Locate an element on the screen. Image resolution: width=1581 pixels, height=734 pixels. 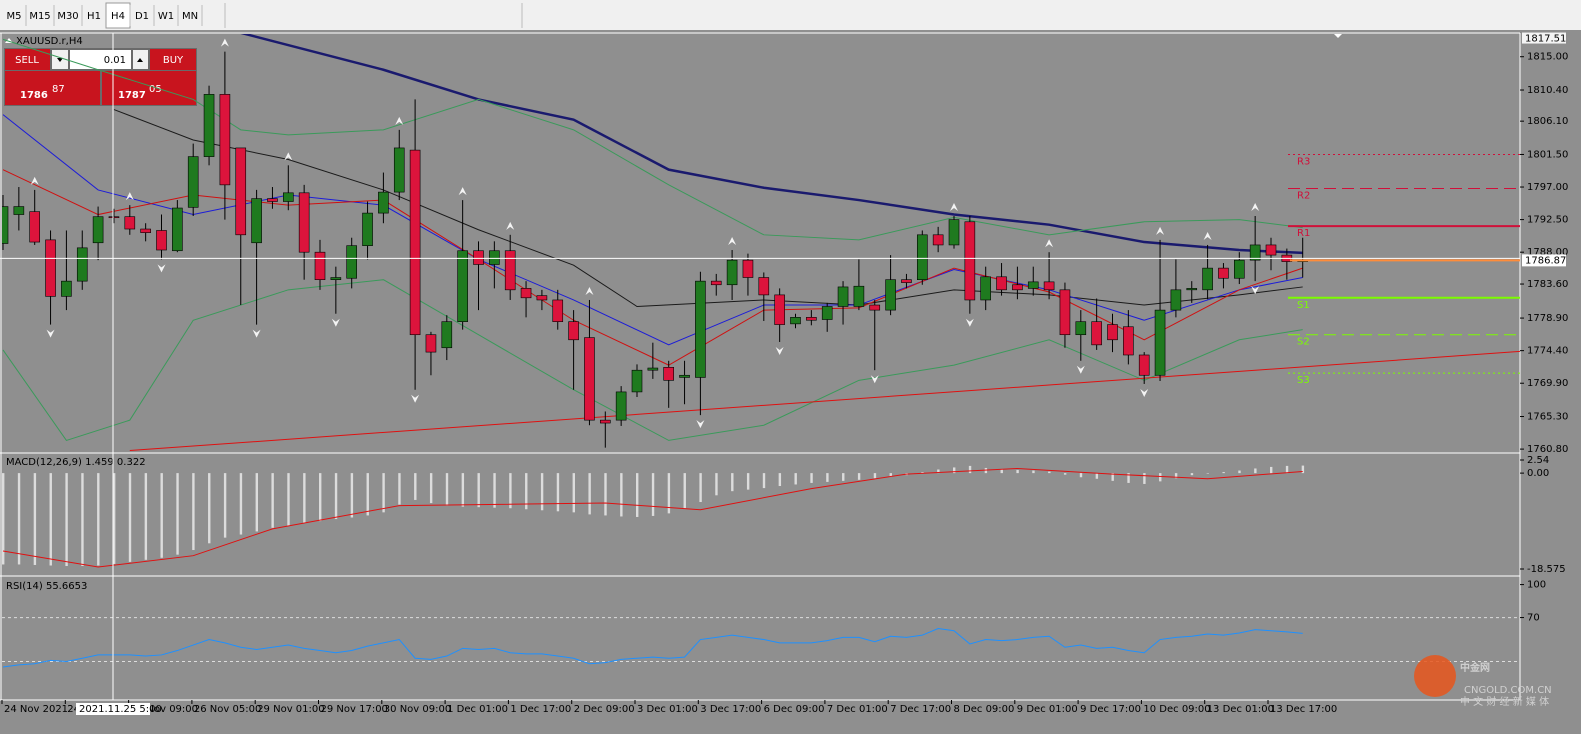
sell-price-box is located at coordinates (52, 88).